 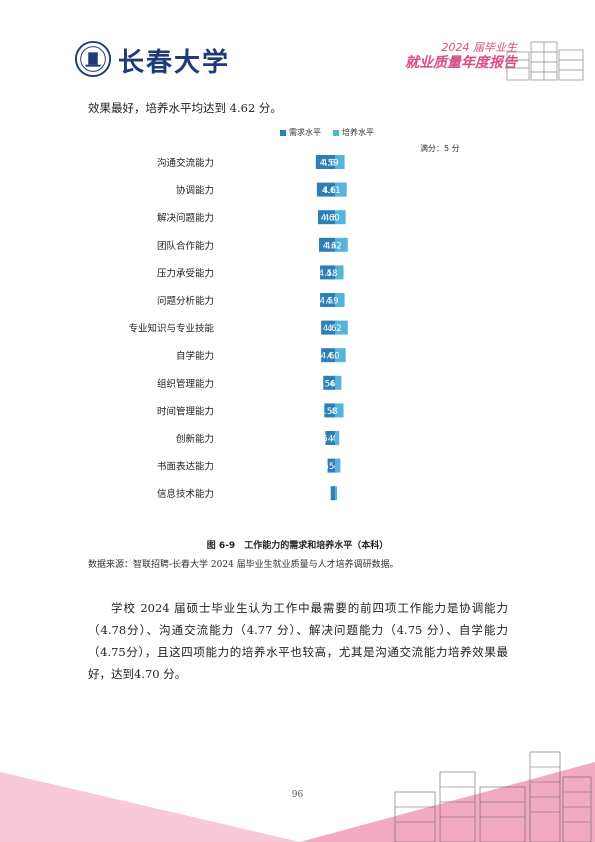 What do you see at coordinates (185, 384) in the screenshot?
I see `category-label: 组织管理能力` at bounding box center [185, 384].